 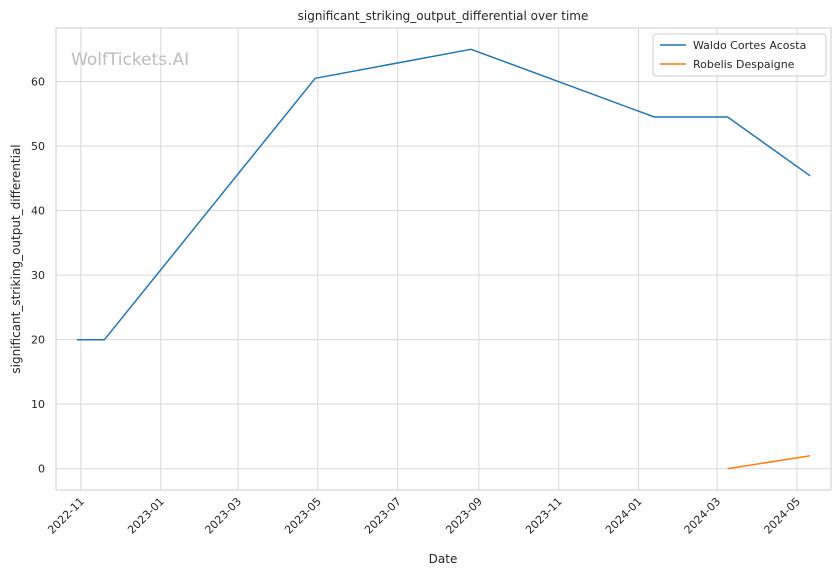 I want to click on x-tick-label: 2024-03, so click(x=703, y=516).